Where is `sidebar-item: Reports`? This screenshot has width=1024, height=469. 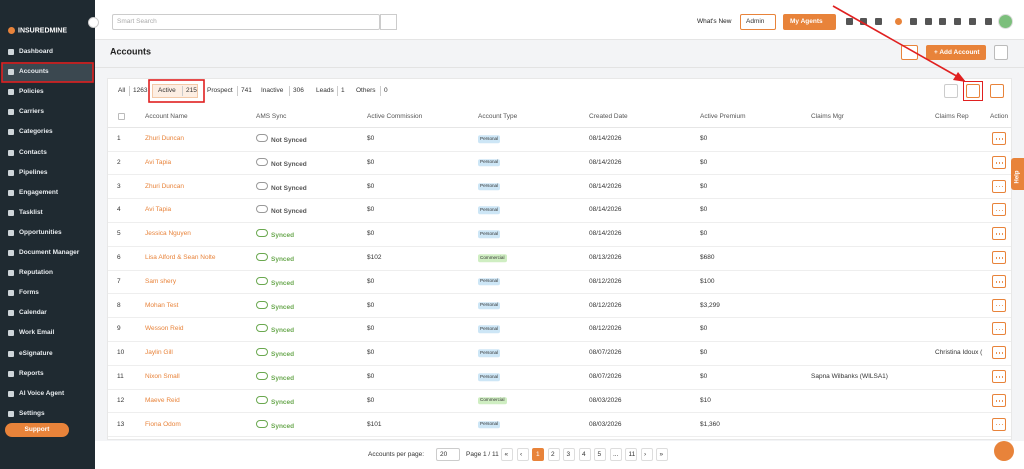 sidebar-item: Reports is located at coordinates (31, 373).